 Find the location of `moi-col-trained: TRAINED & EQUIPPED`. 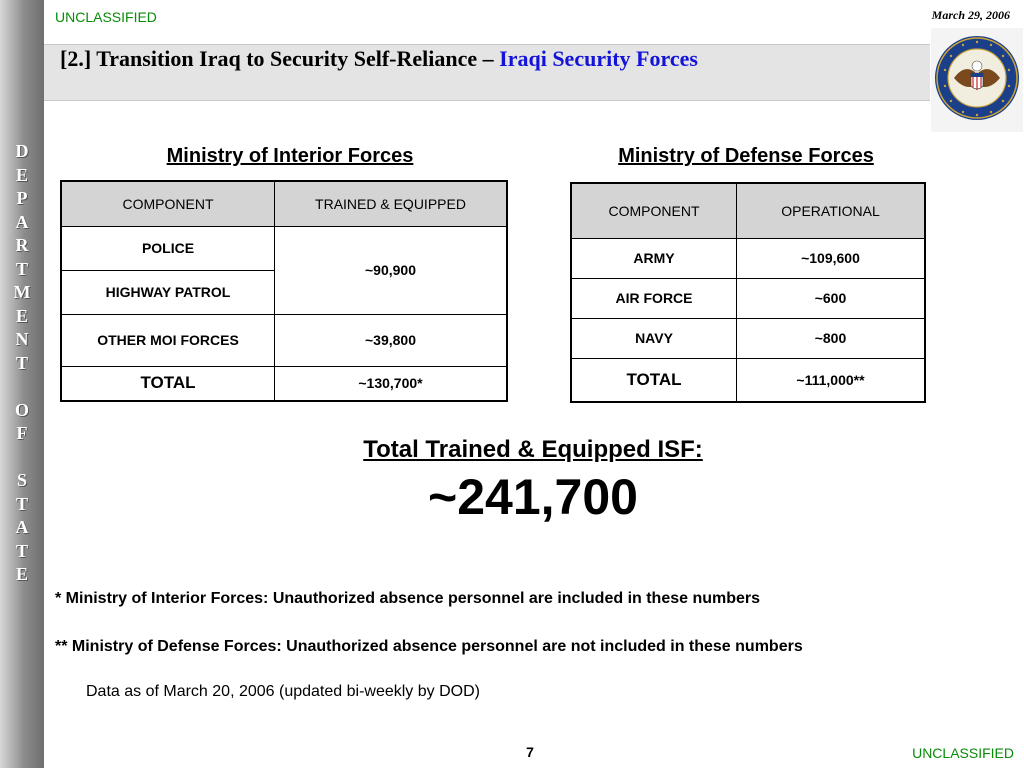

moi-col-trained: TRAINED & EQUIPPED is located at coordinates (391, 203).